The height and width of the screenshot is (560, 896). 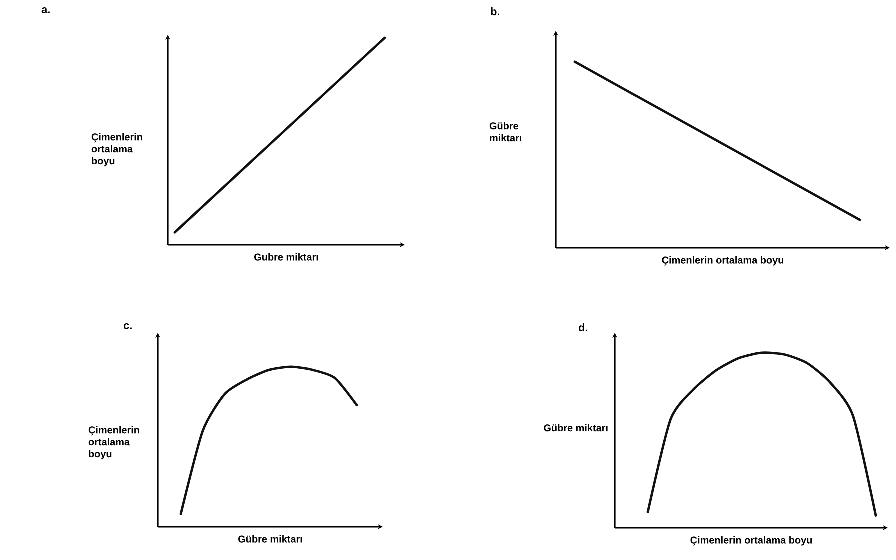 What do you see at coordinates (46, 11) in the screenshot?
I see `chart-title: a.` at bounding box center [46, 11].